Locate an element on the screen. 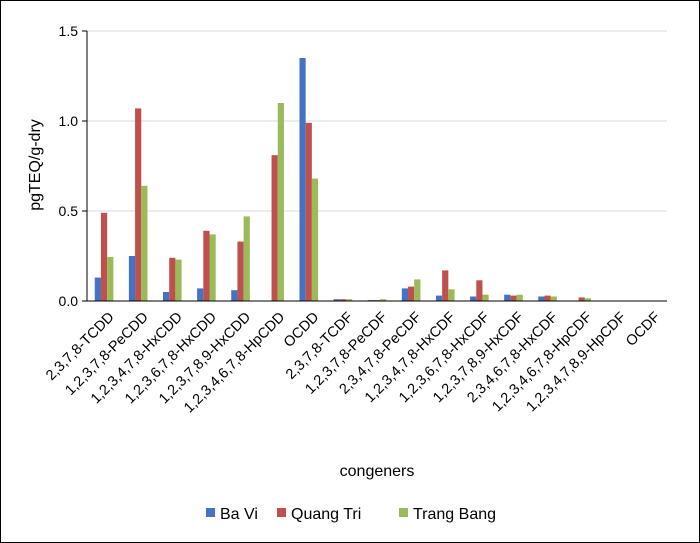  legend-label: Trang Bang is located at coordinates (454, 514).